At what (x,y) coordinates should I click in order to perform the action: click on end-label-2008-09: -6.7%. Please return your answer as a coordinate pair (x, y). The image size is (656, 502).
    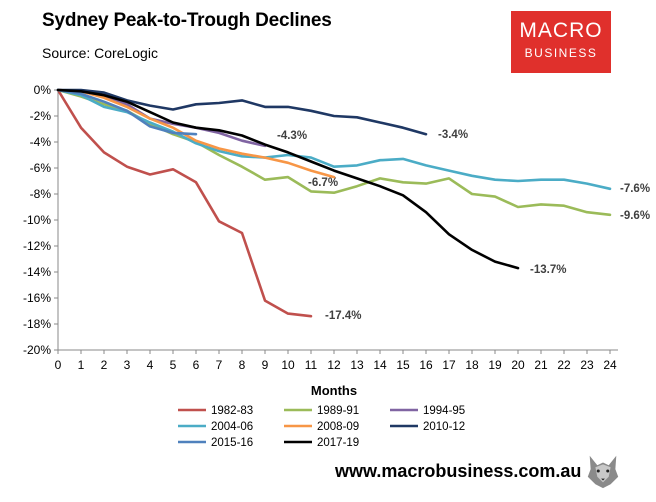
    Looking at the image, I should click on (323, 183).